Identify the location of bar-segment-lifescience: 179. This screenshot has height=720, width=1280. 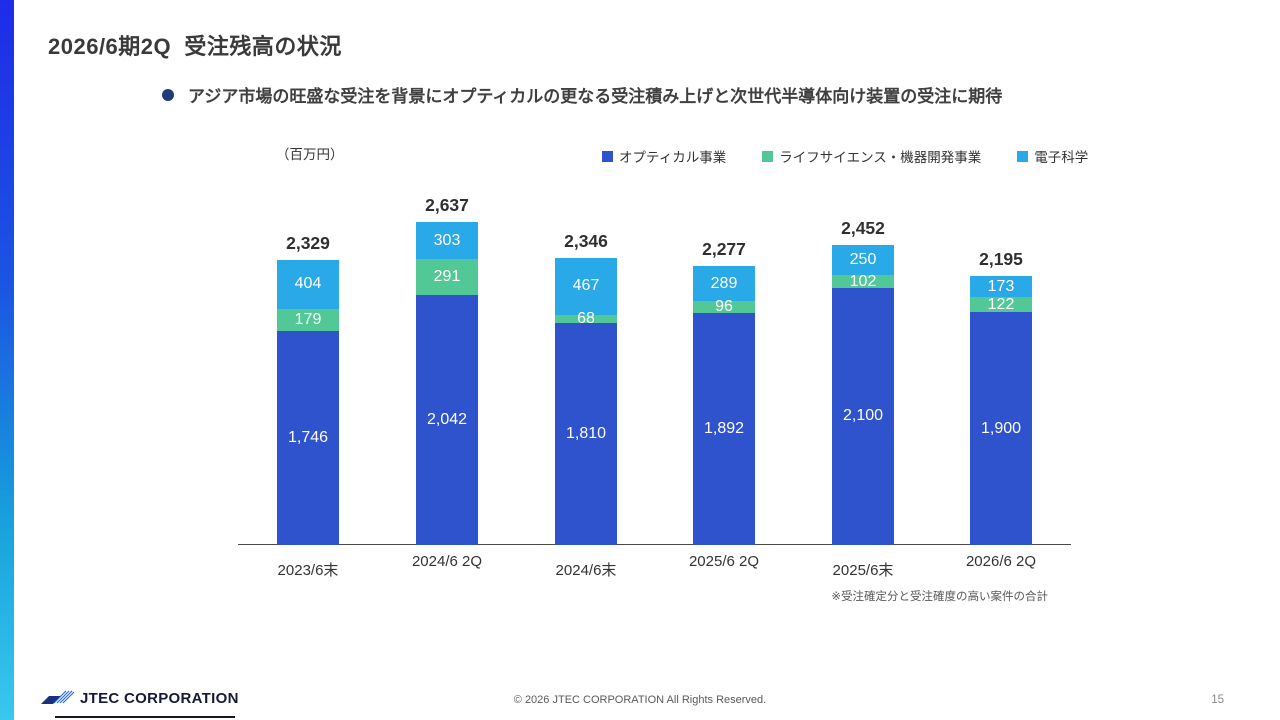
(308, 320).